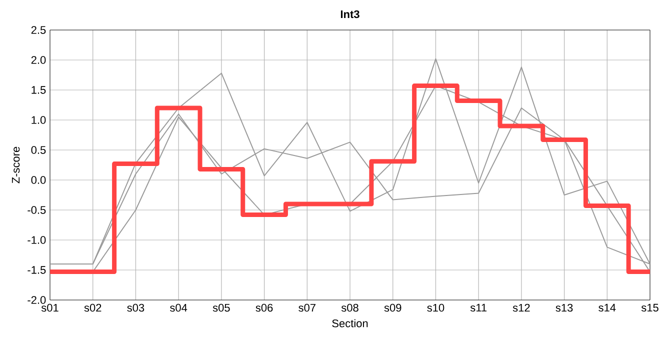 This screenshot has height=360, width=660. Describe the element at coordinates (38, 60) in the screenshot. I see `y-tick-label: 2.0` at that location.